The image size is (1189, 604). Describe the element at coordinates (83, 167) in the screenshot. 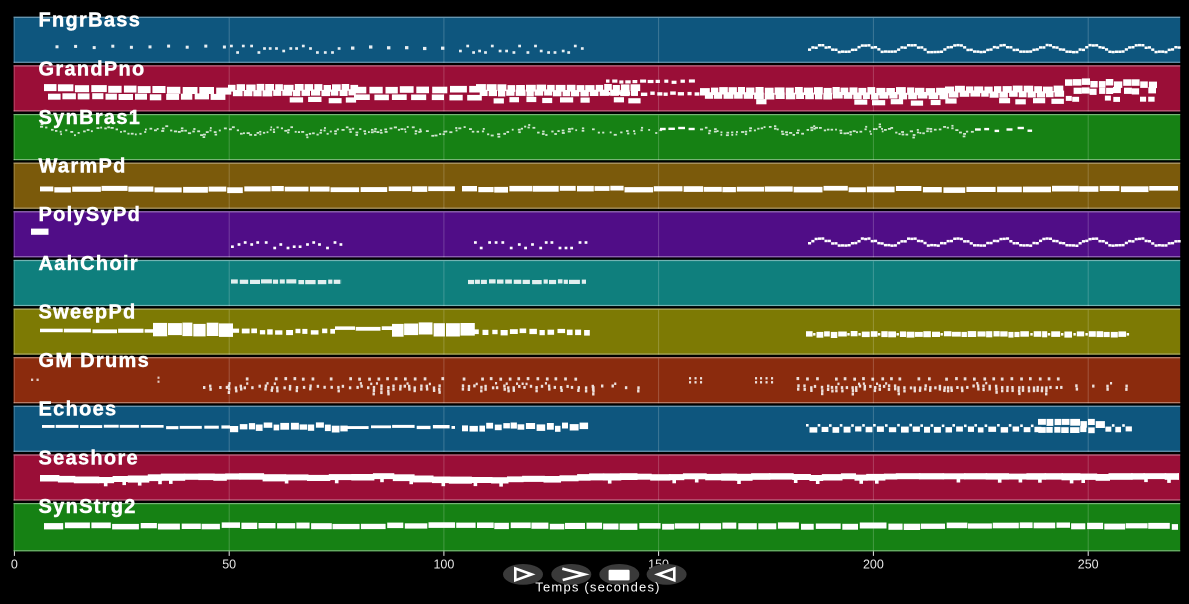

I see `svg-text: WarmPd` at that location.